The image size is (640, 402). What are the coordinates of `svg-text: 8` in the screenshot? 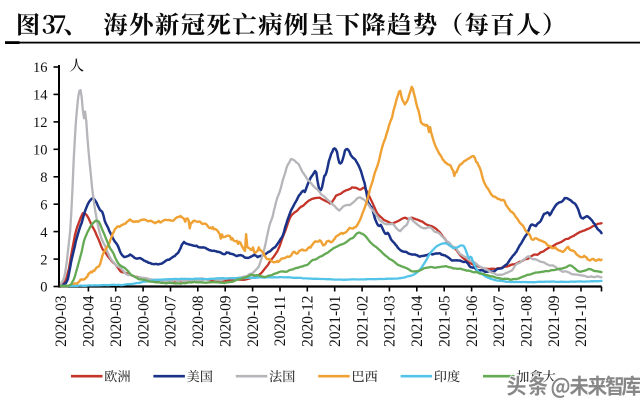 It's located at (43, 178).